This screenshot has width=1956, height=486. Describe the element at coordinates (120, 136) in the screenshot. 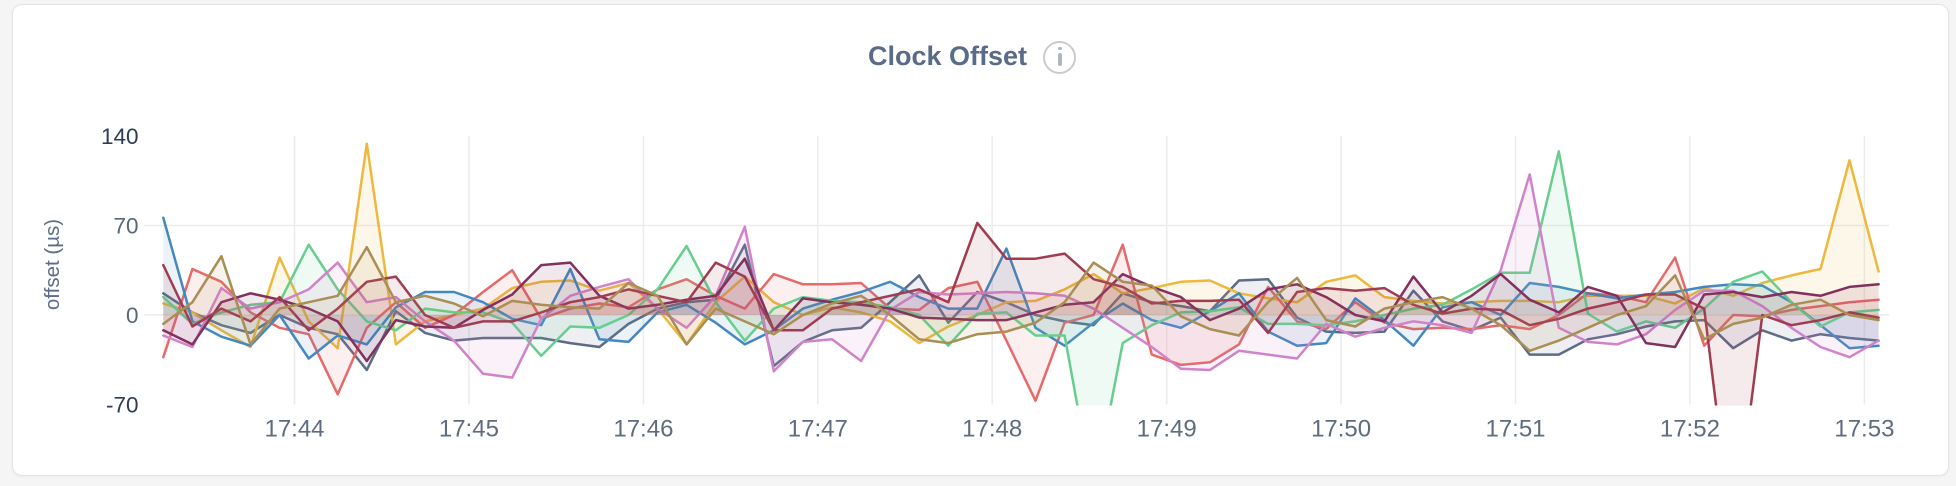

I see `svg-text: 140` at that location.